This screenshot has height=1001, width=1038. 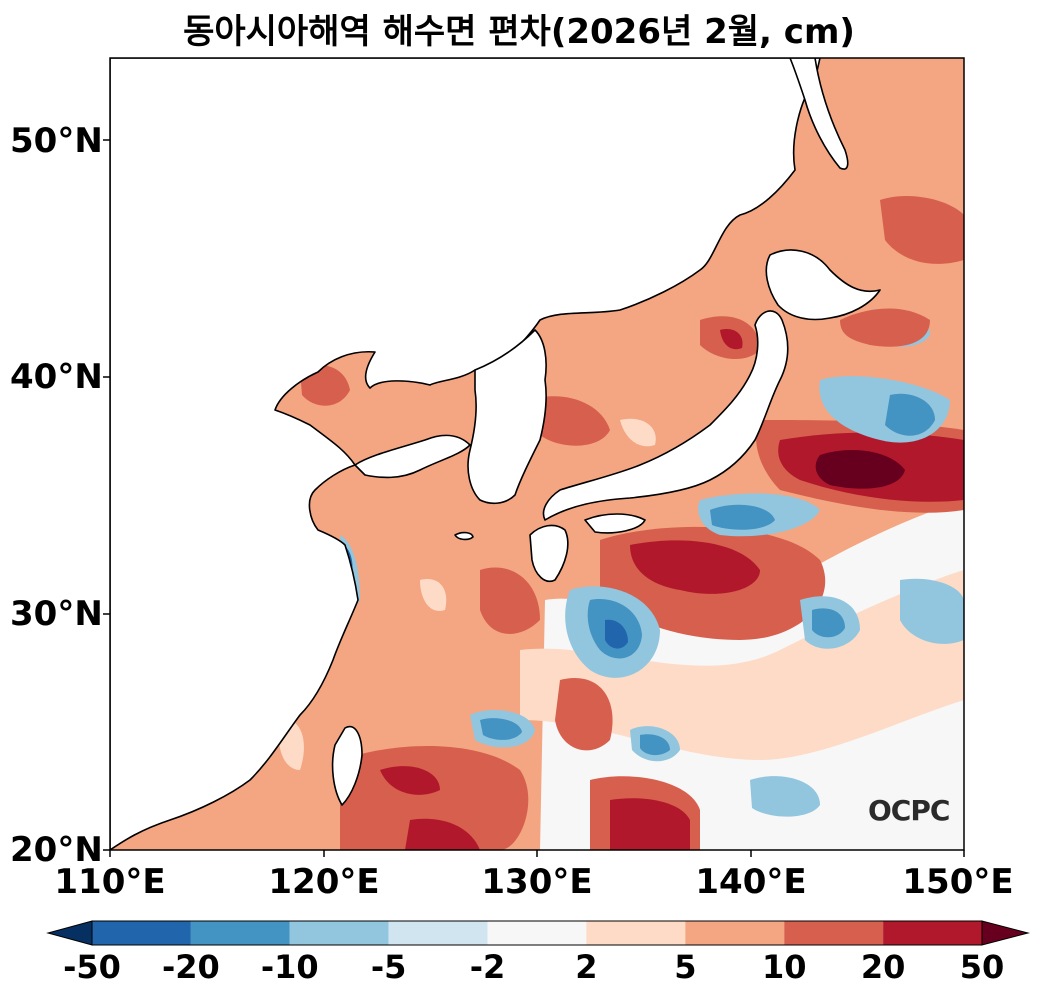 What do you see at coordinates (958, 882) in the screenshot?
I see `x-tick-label-150e: 150°E` at bounding box center [958, 882].